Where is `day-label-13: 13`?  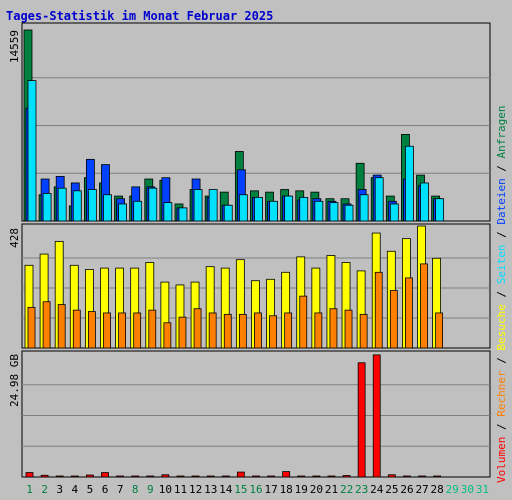 day-label-13: 13 is located at coordinates (210, 489).